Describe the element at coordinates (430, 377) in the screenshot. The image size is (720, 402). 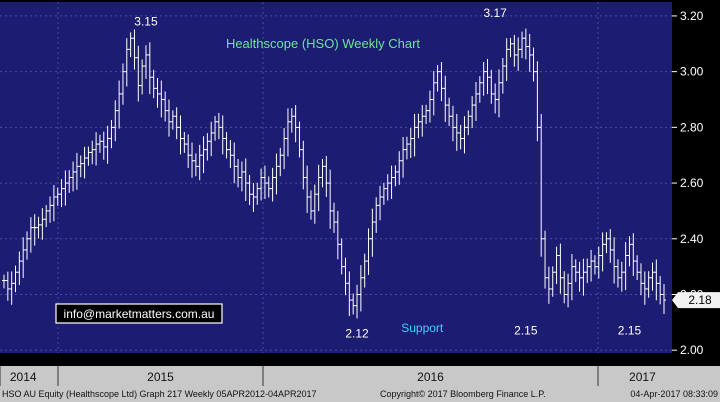
I see `x-tick-label: 2016` at that location.